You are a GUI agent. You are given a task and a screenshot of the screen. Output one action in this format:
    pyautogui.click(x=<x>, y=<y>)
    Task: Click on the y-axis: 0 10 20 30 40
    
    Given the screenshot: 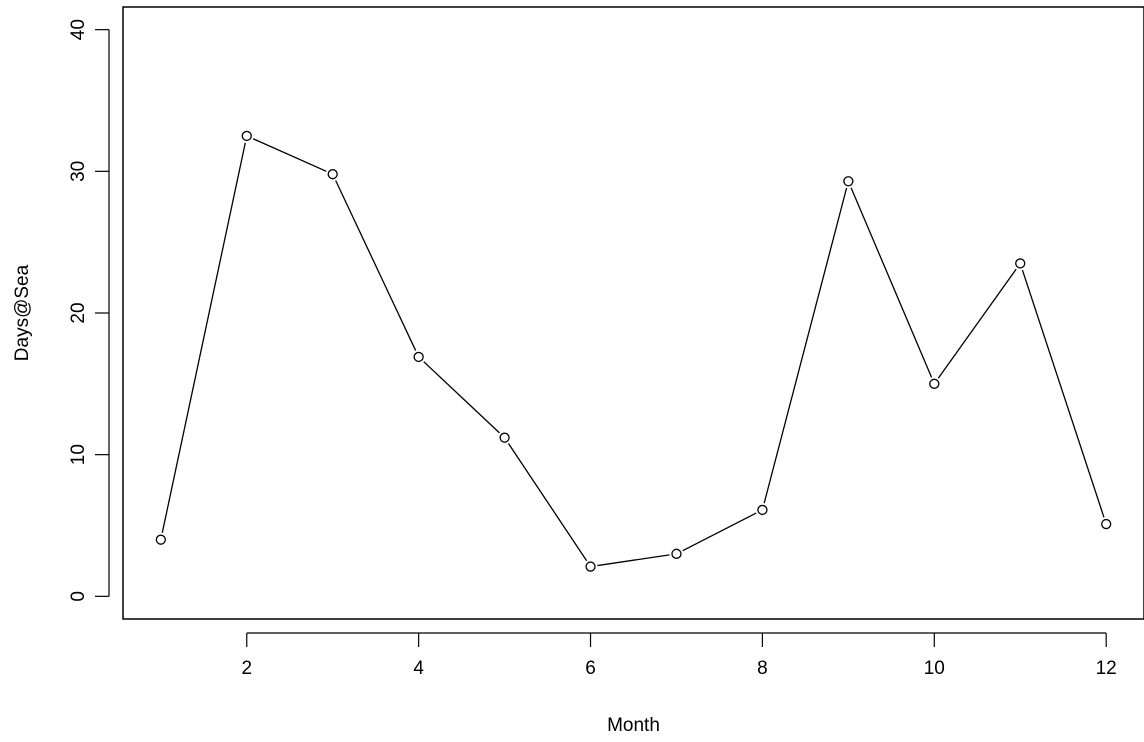 What is the action you would take?
    pyautogui.click(x=89, y=310)
    